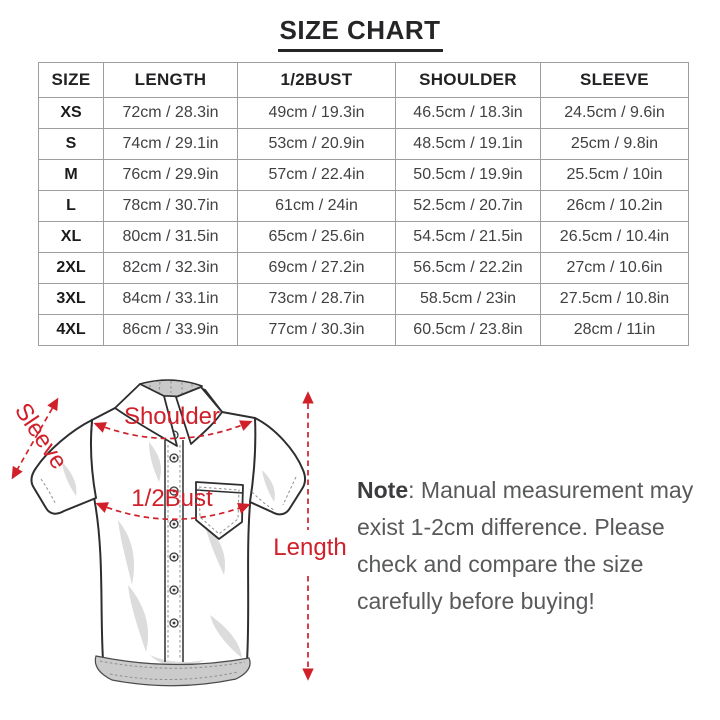 The image size is (720, 720). Describe the element at coordinates (468, 206) in the screenshot. I see `measurement-cell: 52.5cm / 20.7in` at that location.